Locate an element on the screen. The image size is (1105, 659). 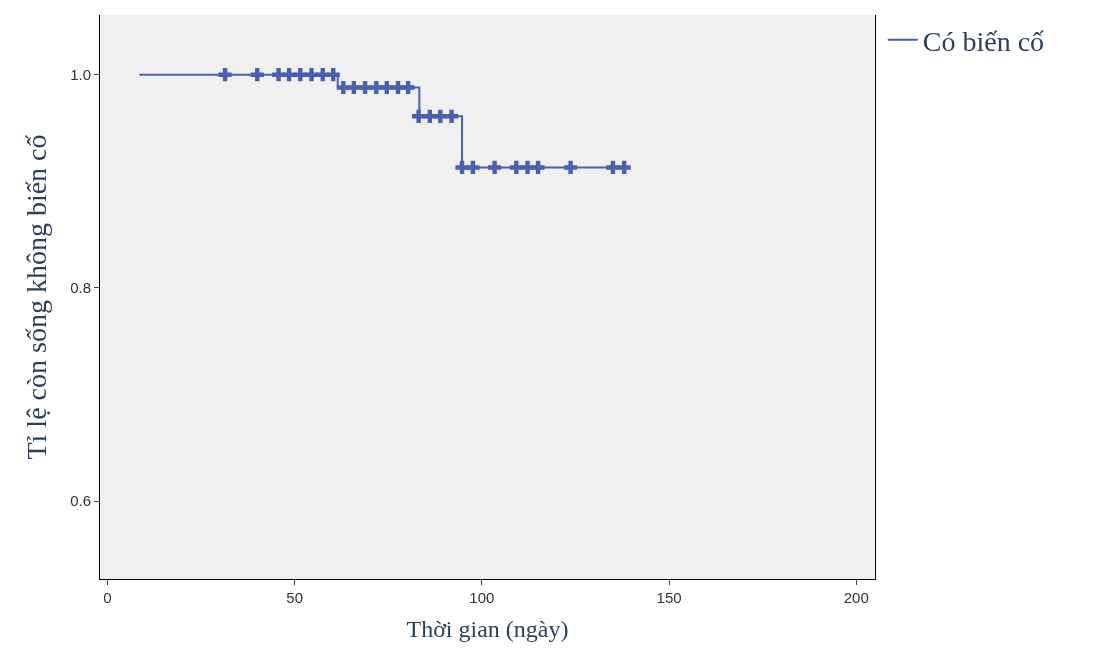
x-tick-label: 150 is located at coordinates (669, 597).